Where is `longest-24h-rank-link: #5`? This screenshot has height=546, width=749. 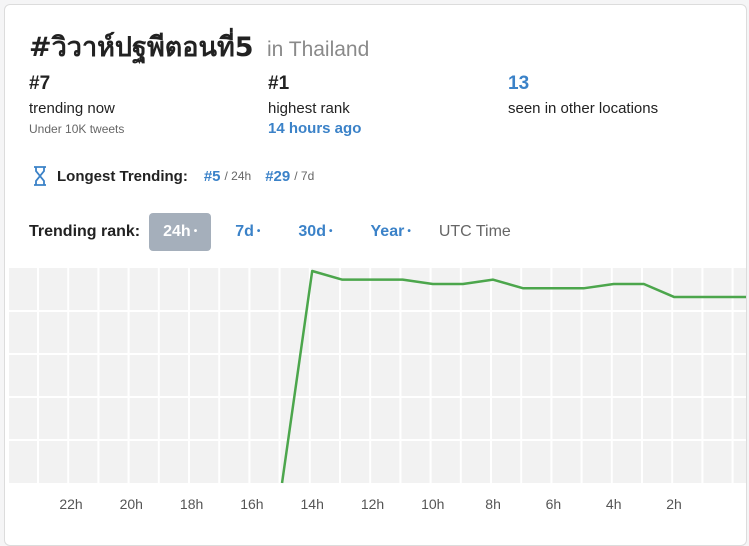 longest-24h-rank-link: #5 is located at coordinates (212, 176).